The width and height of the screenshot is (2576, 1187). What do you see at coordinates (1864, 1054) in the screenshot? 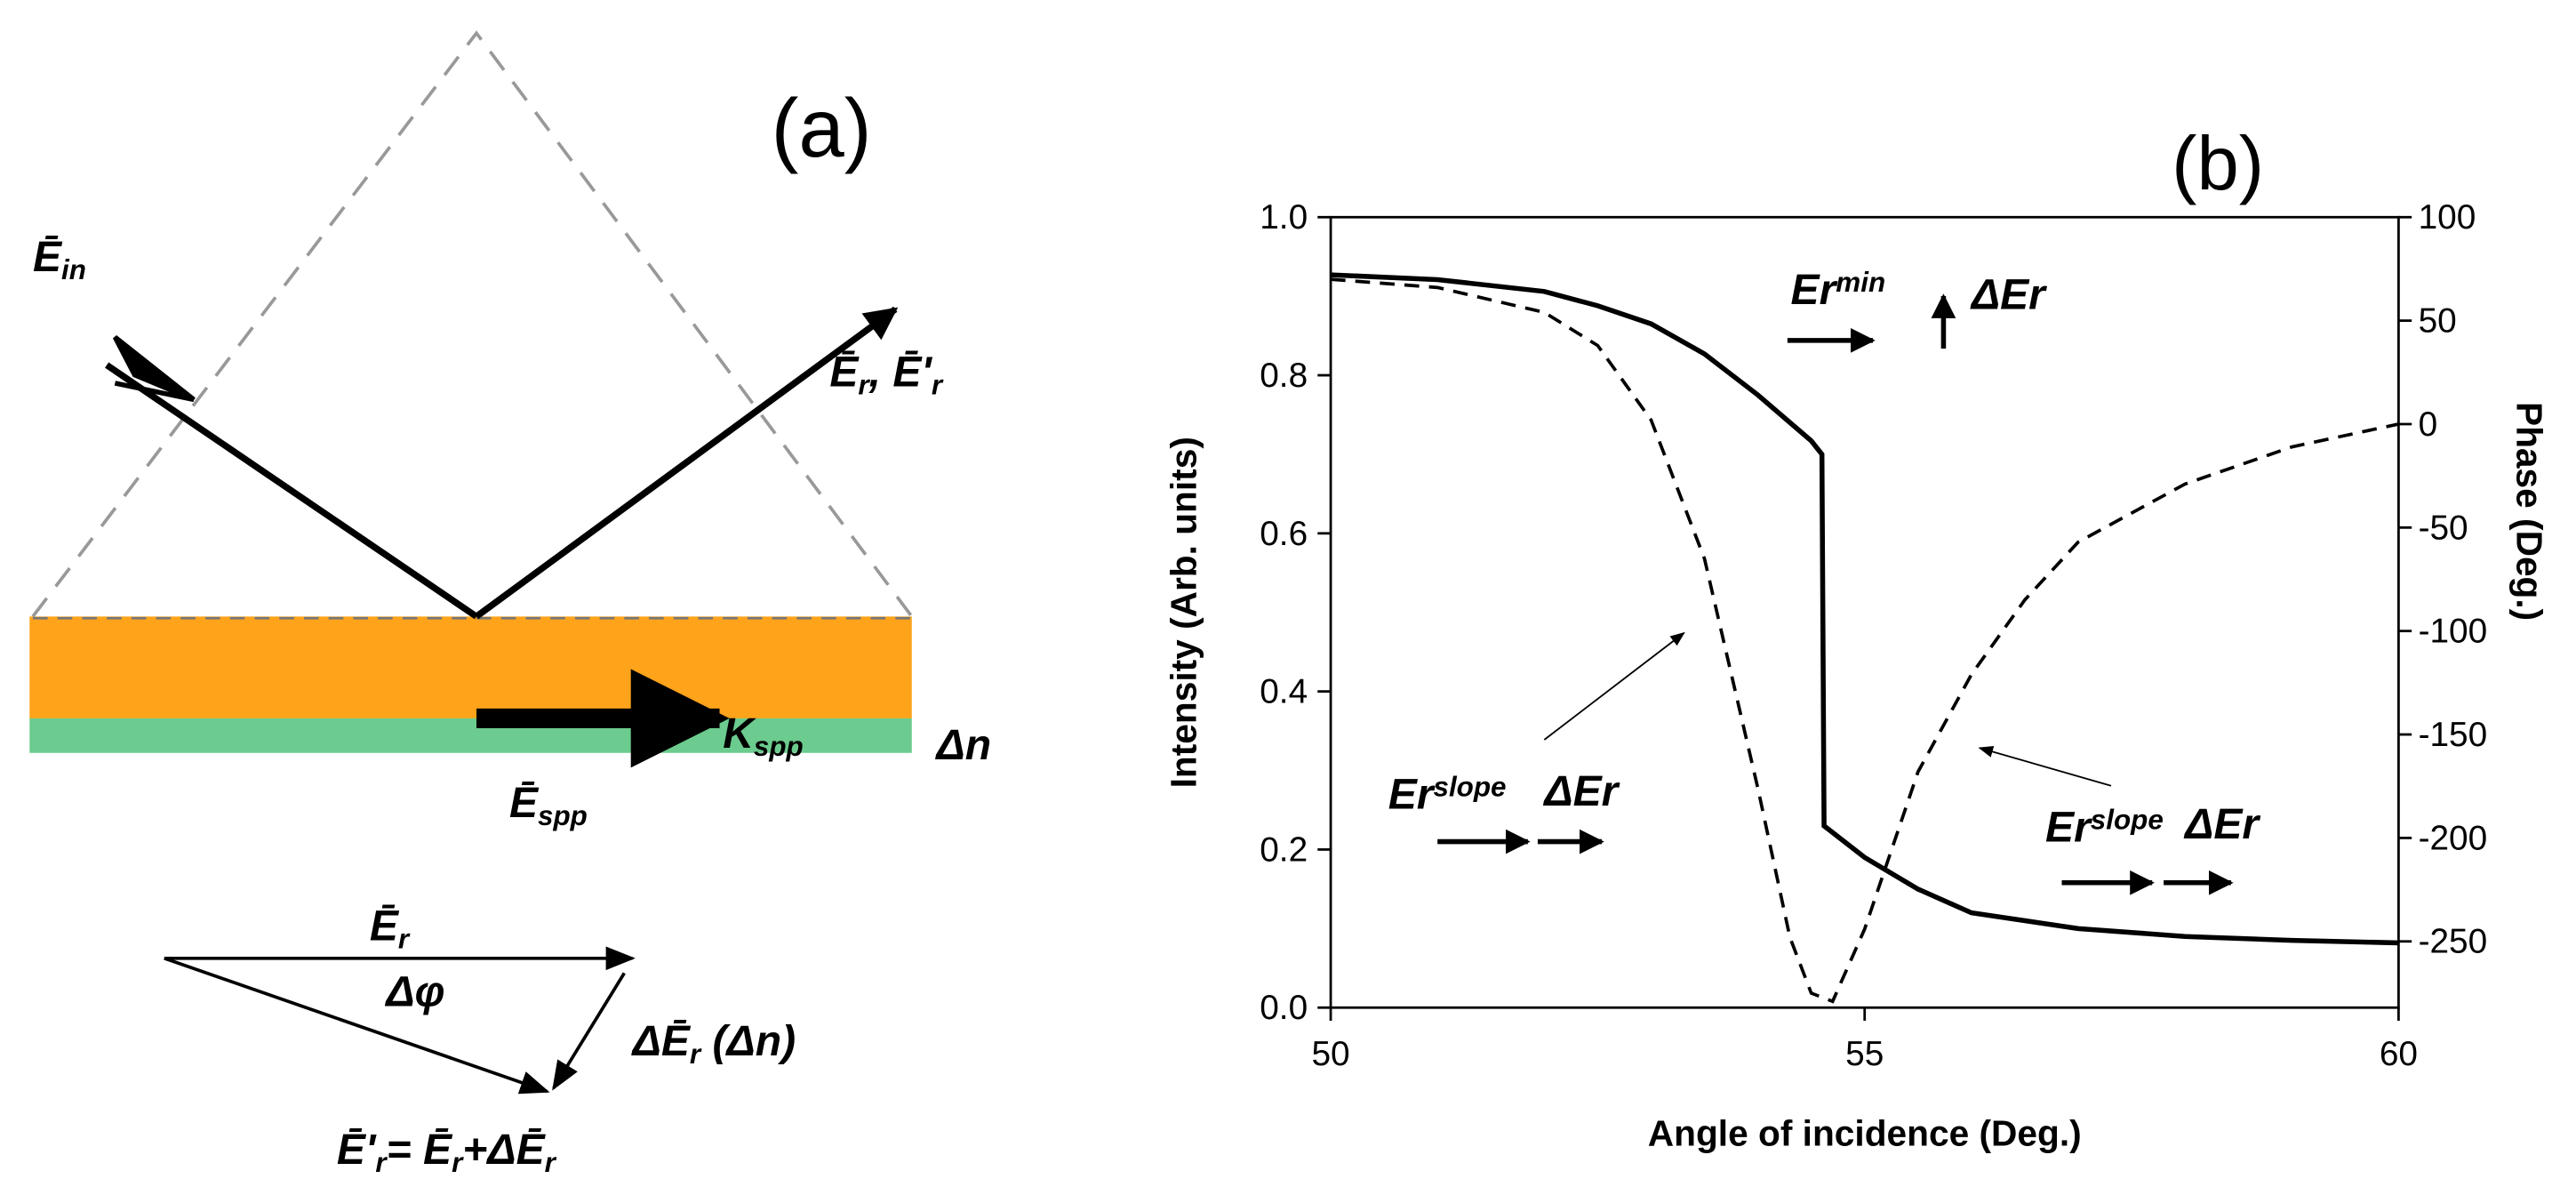
I see `x-tick-label: 55` at bounding box center [1864, 1054].